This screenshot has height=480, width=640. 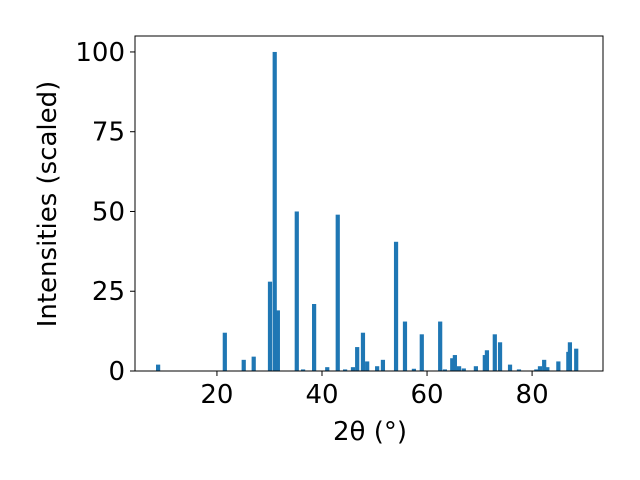 I want to click on y-tick-label: 0, so click(x=116, y=372).